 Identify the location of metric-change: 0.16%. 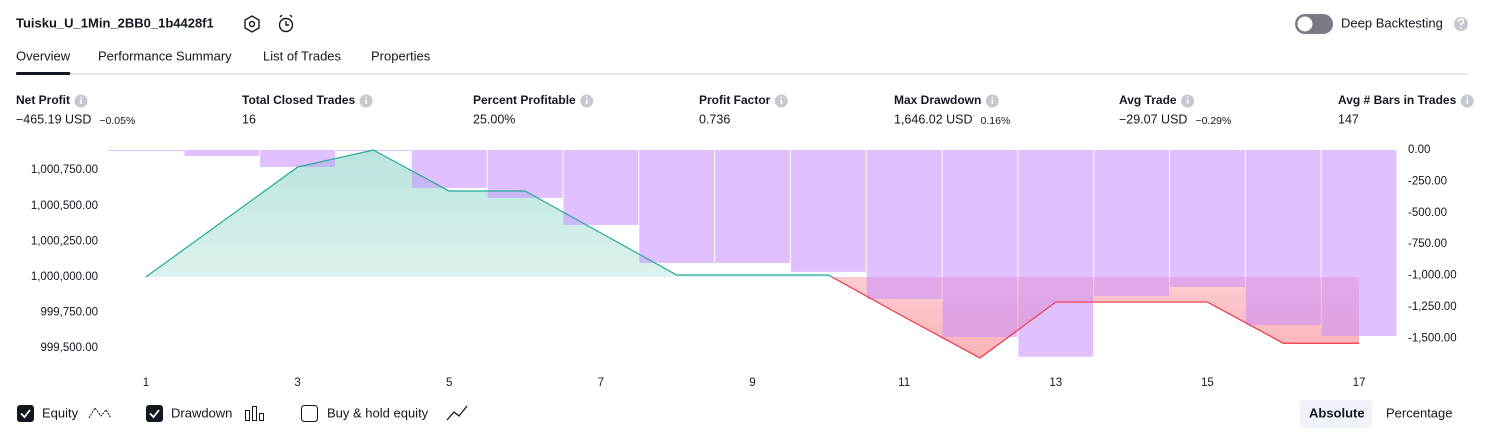
(996, 121).